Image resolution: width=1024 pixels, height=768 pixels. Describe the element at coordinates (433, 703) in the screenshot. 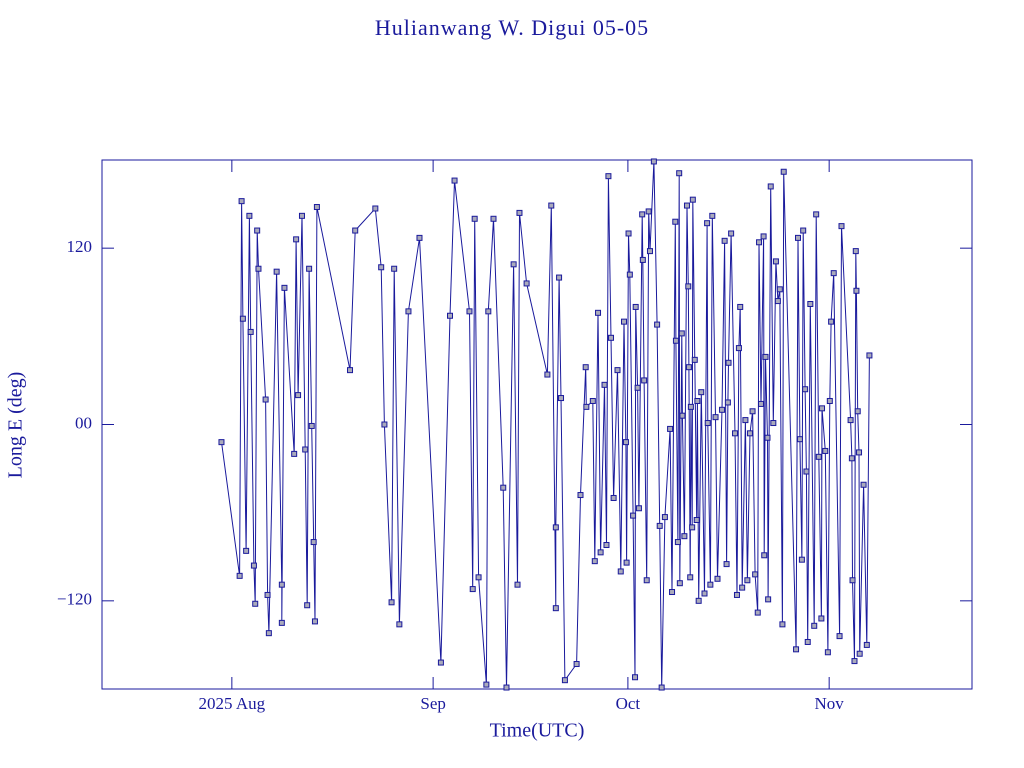

I see `x-tick-label: Sep` at that location.